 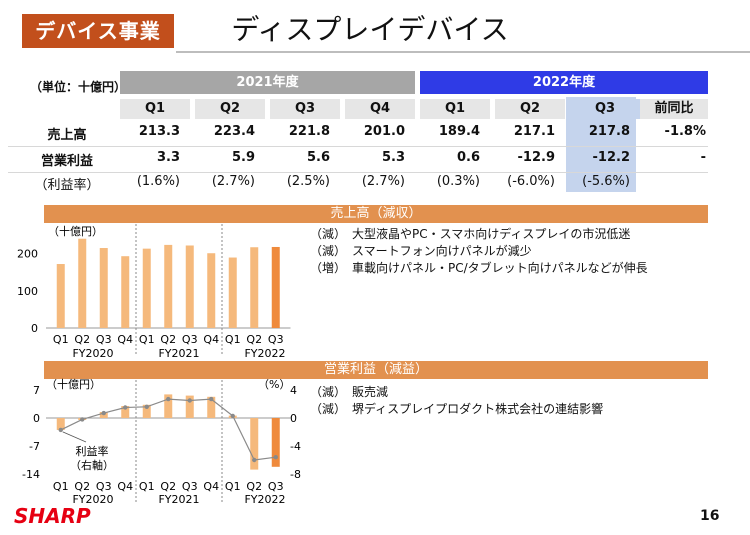 I want to click on y-tick-label: -14, so click(x=31, y=474).